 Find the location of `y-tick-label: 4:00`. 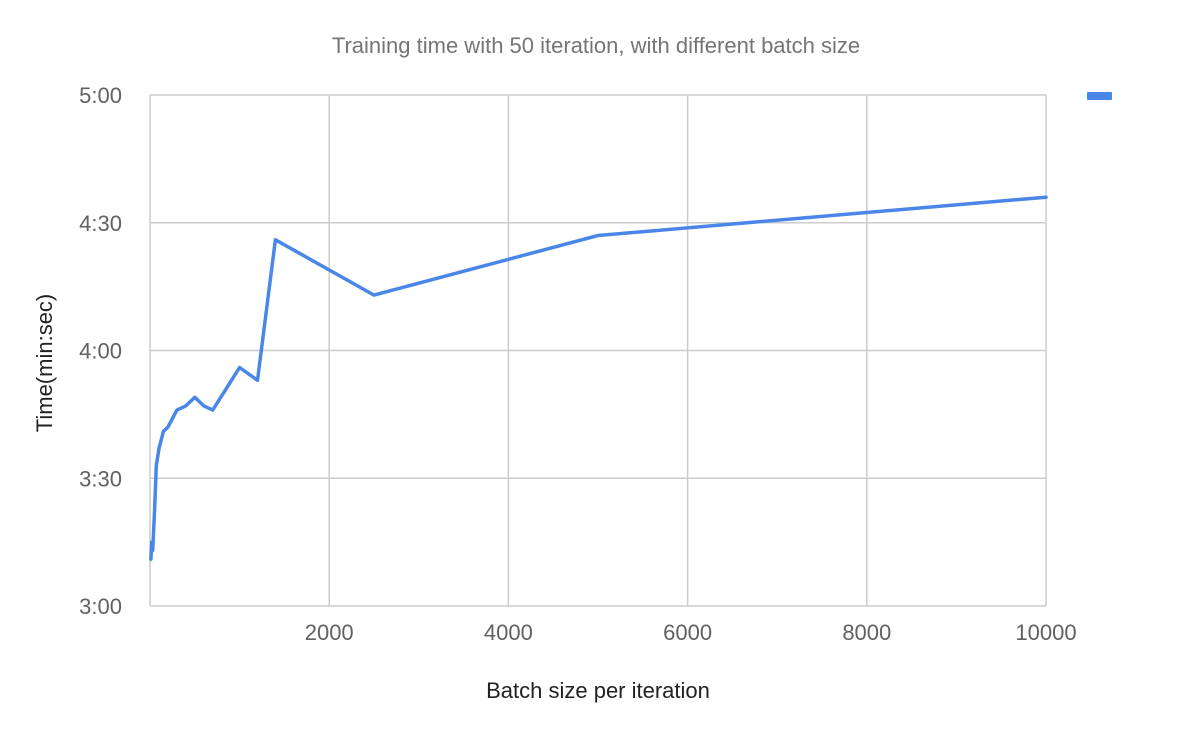

y-tick-label: 4:00 is located at coordinates (100, 351).